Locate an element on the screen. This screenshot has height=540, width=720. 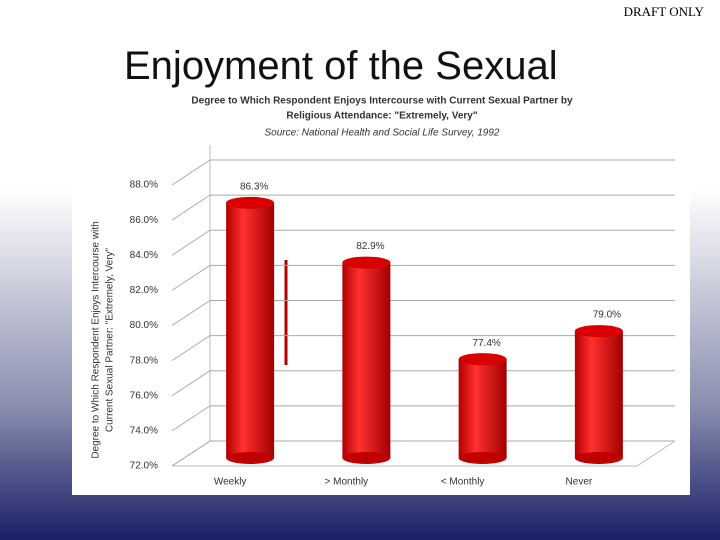
value-label: 77.4% is located at coordinates (486, 343).